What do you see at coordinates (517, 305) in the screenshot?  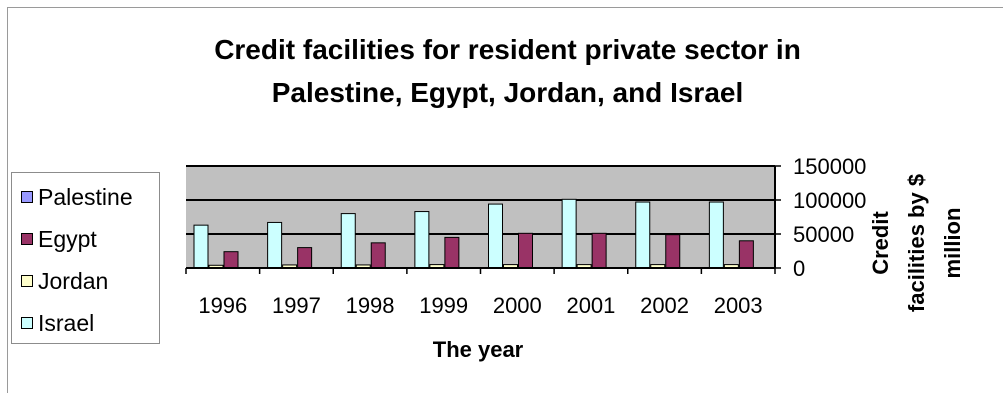 I see `x-tick-label-2000: 2000` at bounding box center [517, 305].